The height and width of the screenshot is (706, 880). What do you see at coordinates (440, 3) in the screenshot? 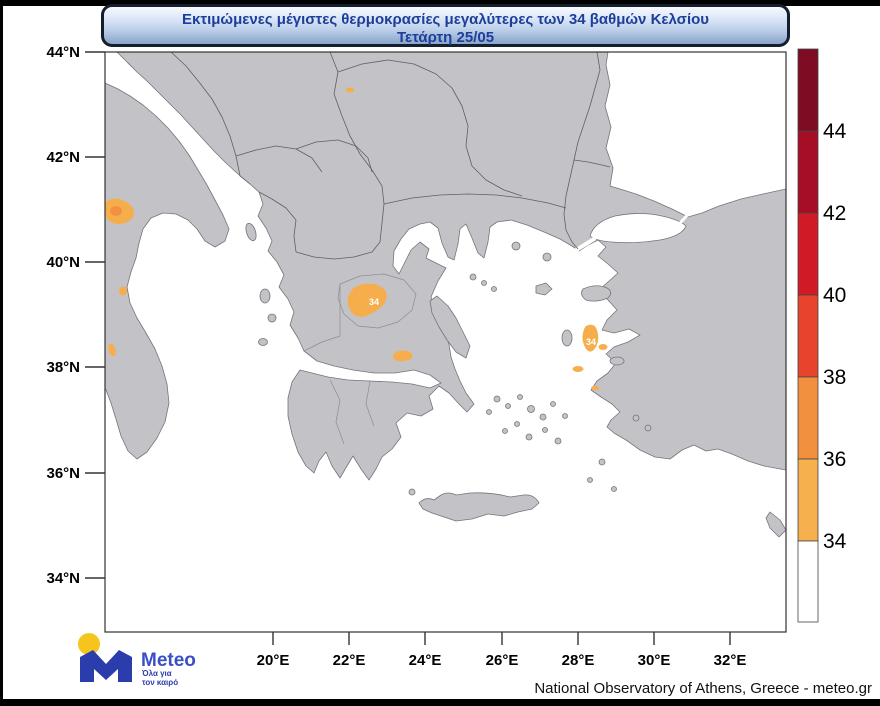
I see `top-black-bar` at bounding box center [440, 3].